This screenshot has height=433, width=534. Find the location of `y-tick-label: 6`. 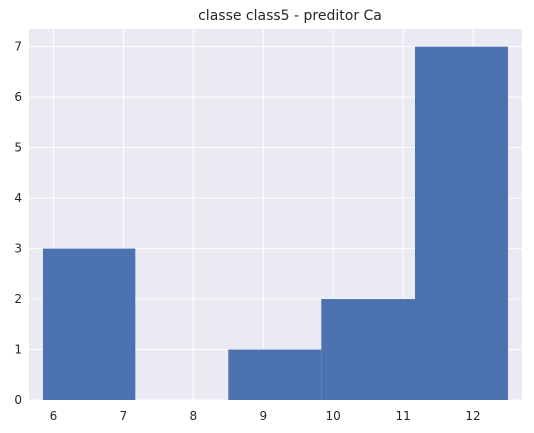

y-tick-label: 6 is located at coordinates (18, 97).